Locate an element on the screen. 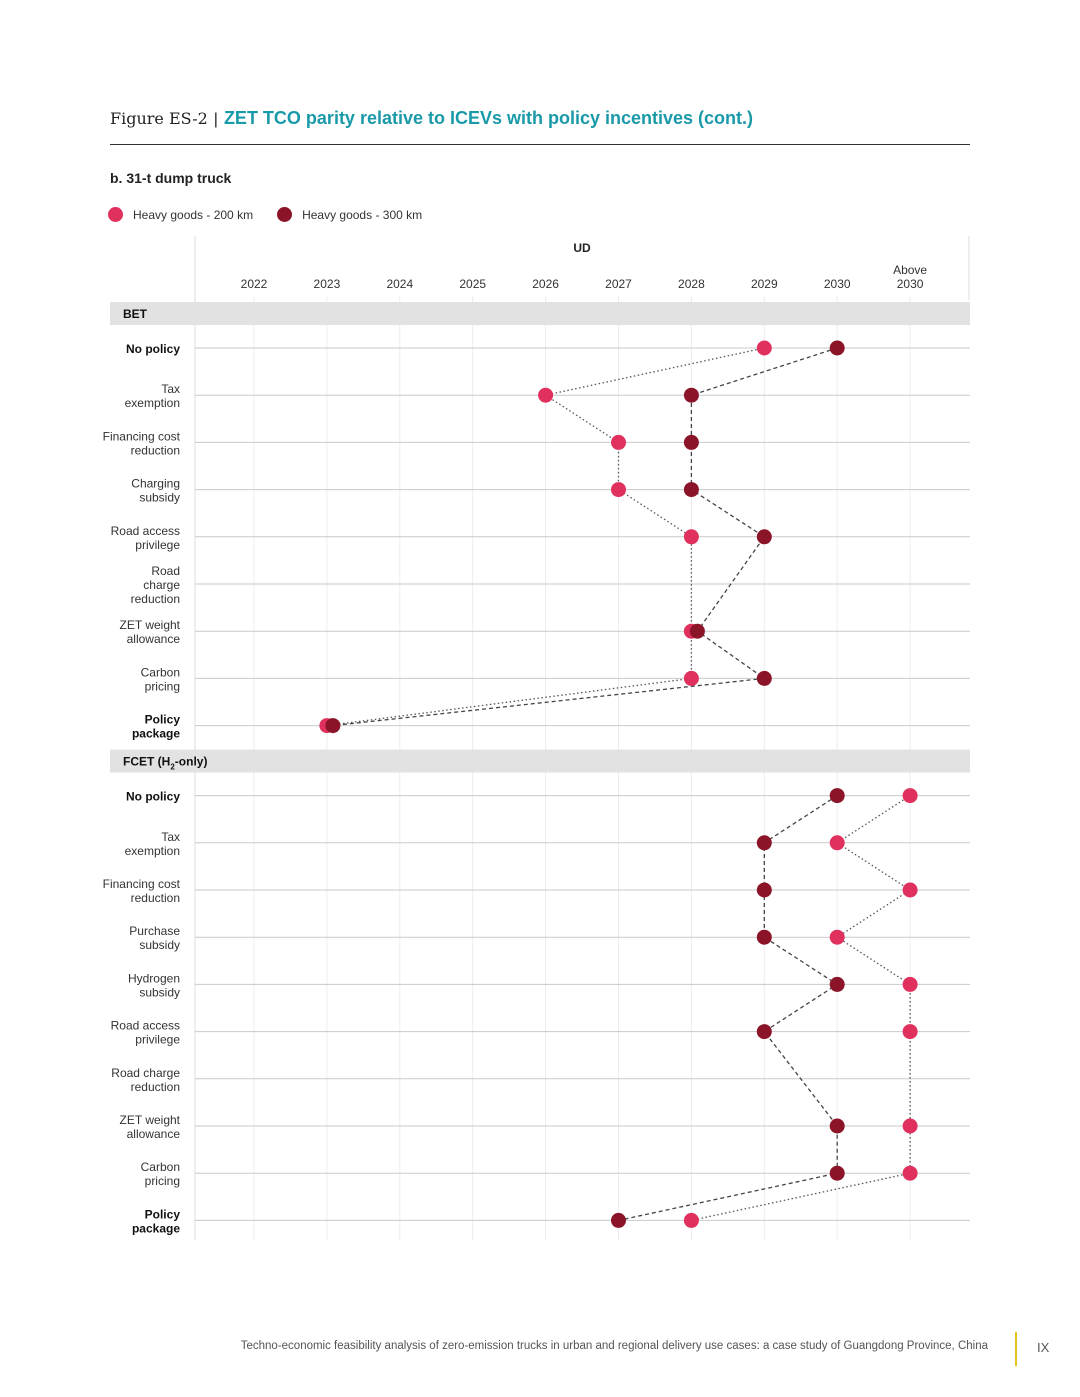 The height and width of the screenshot is (1397, 1080). footer-divider is located at coordinates (1016, 1349).